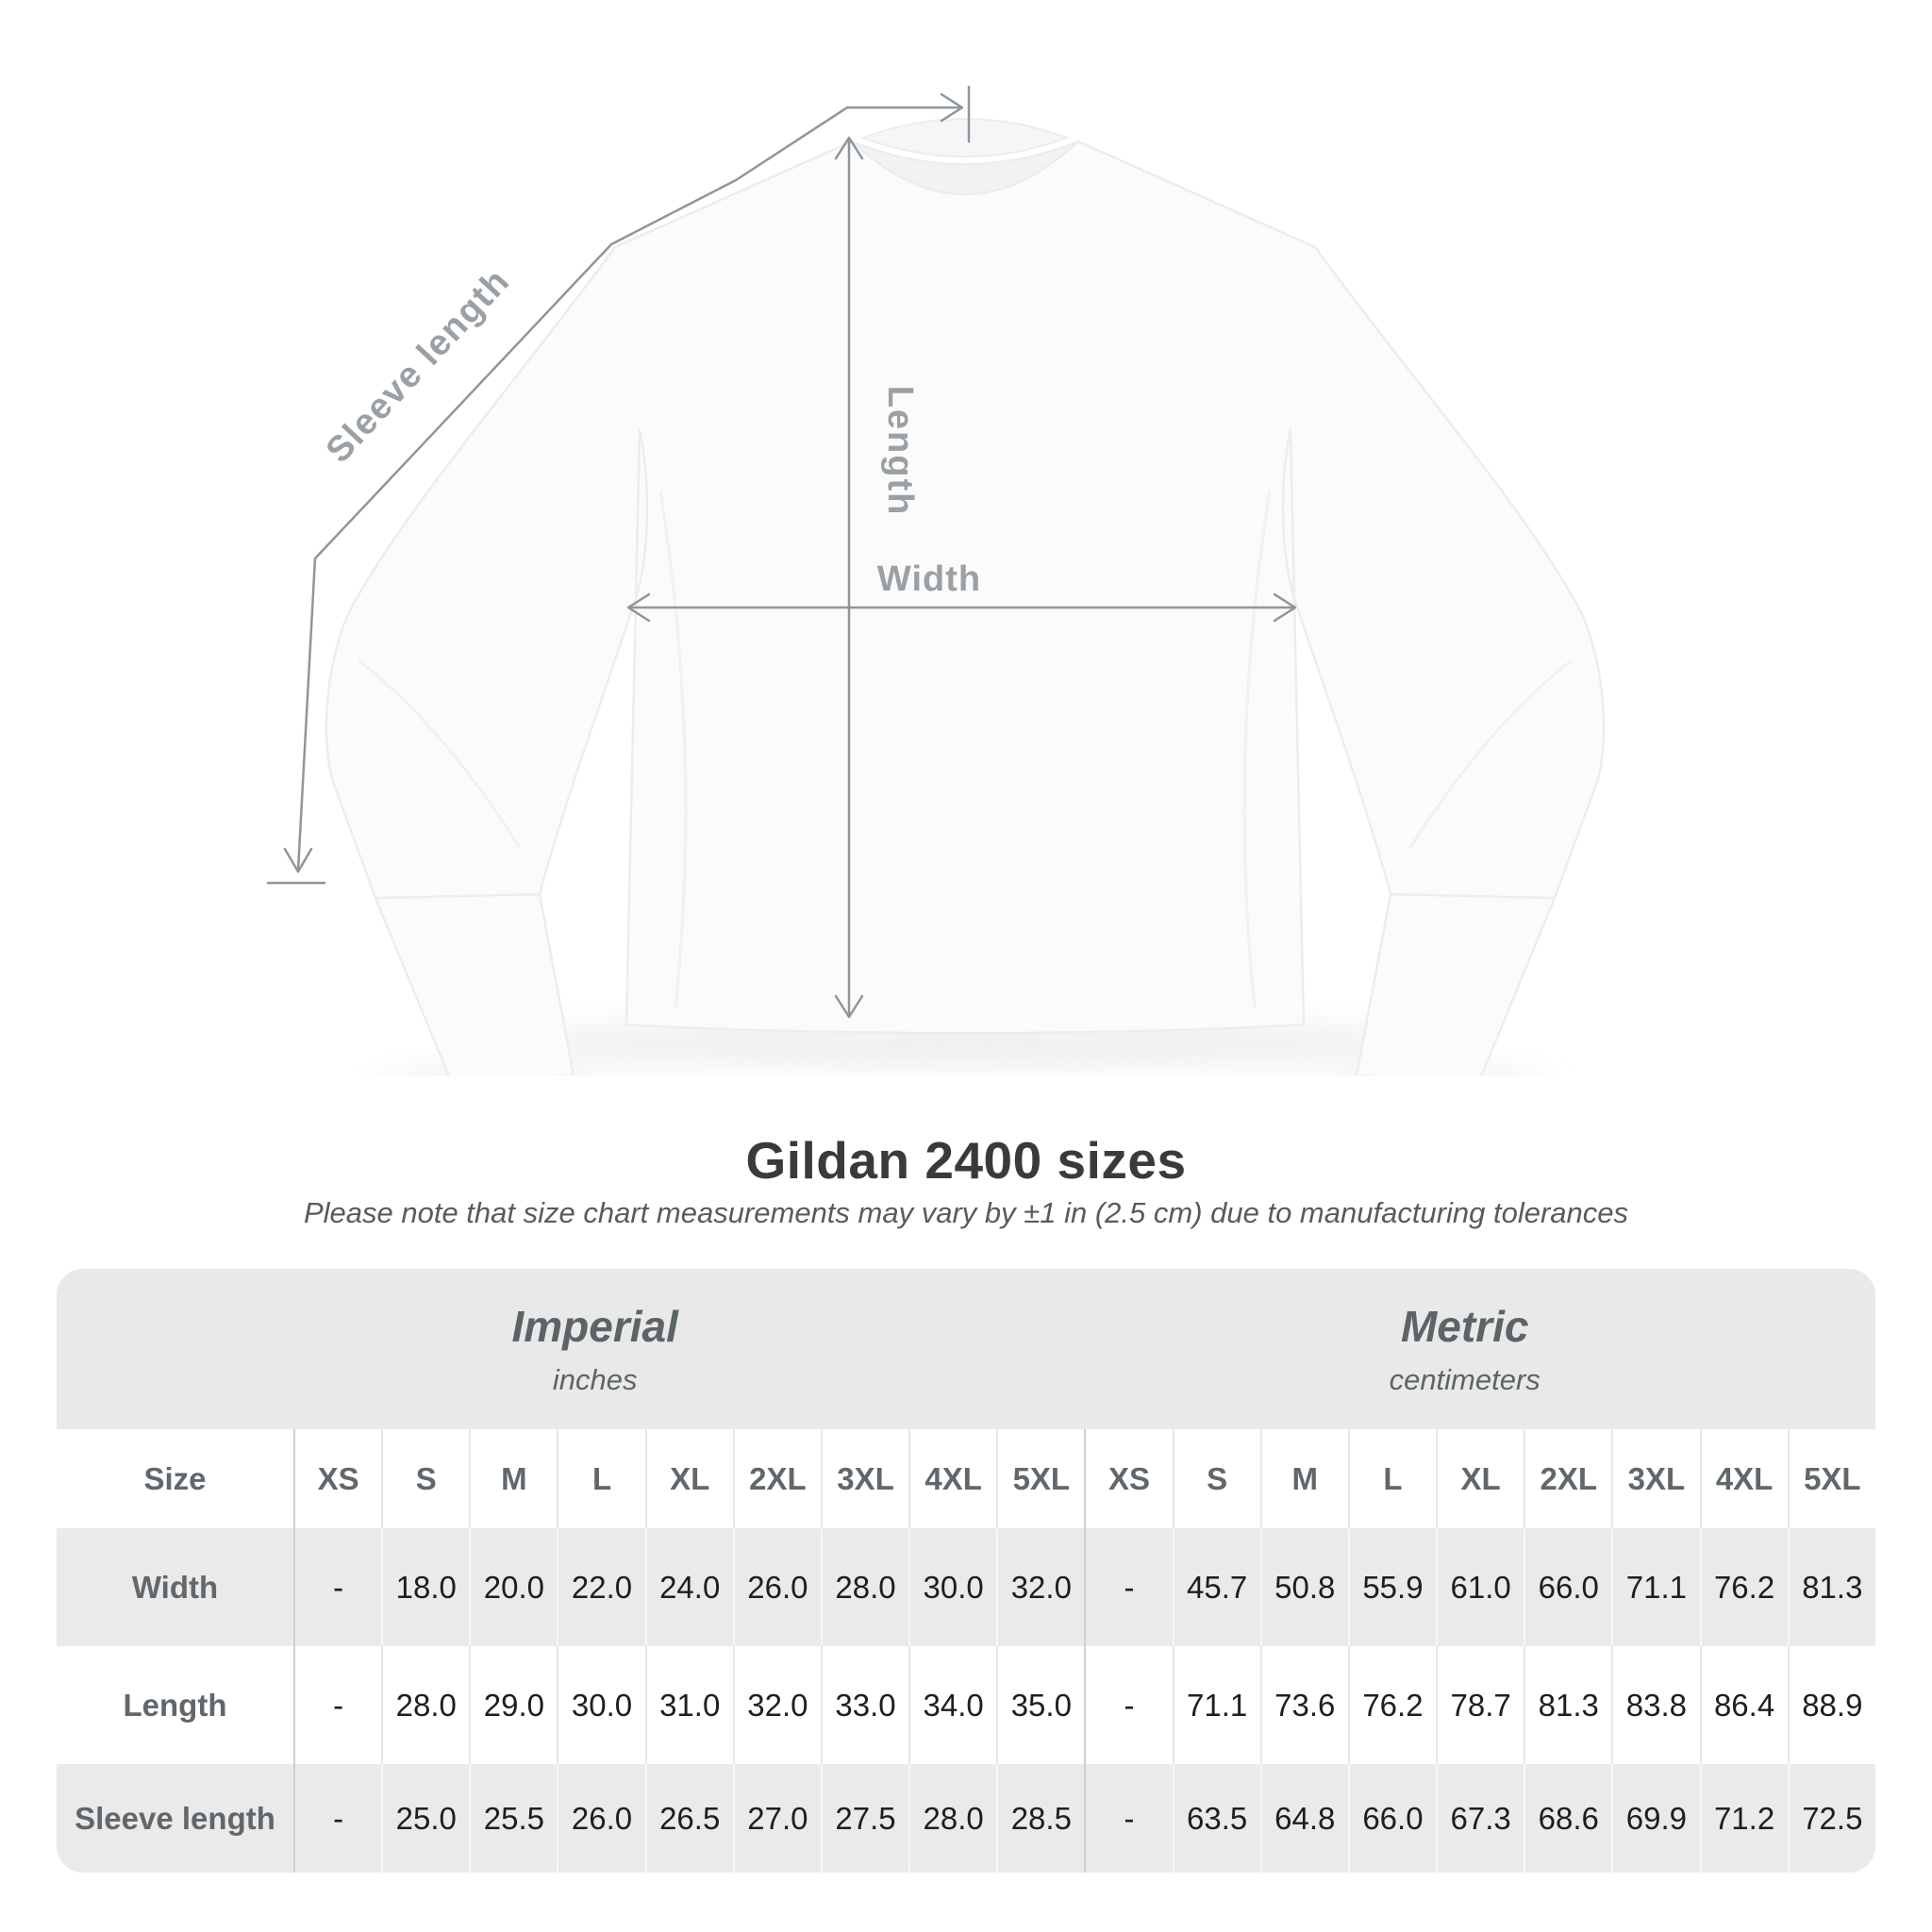  What do you see at coordinates (952, 107) in the screenshot?
I see `sleeve-top-arrowhead` at bounding box center [952, 107].